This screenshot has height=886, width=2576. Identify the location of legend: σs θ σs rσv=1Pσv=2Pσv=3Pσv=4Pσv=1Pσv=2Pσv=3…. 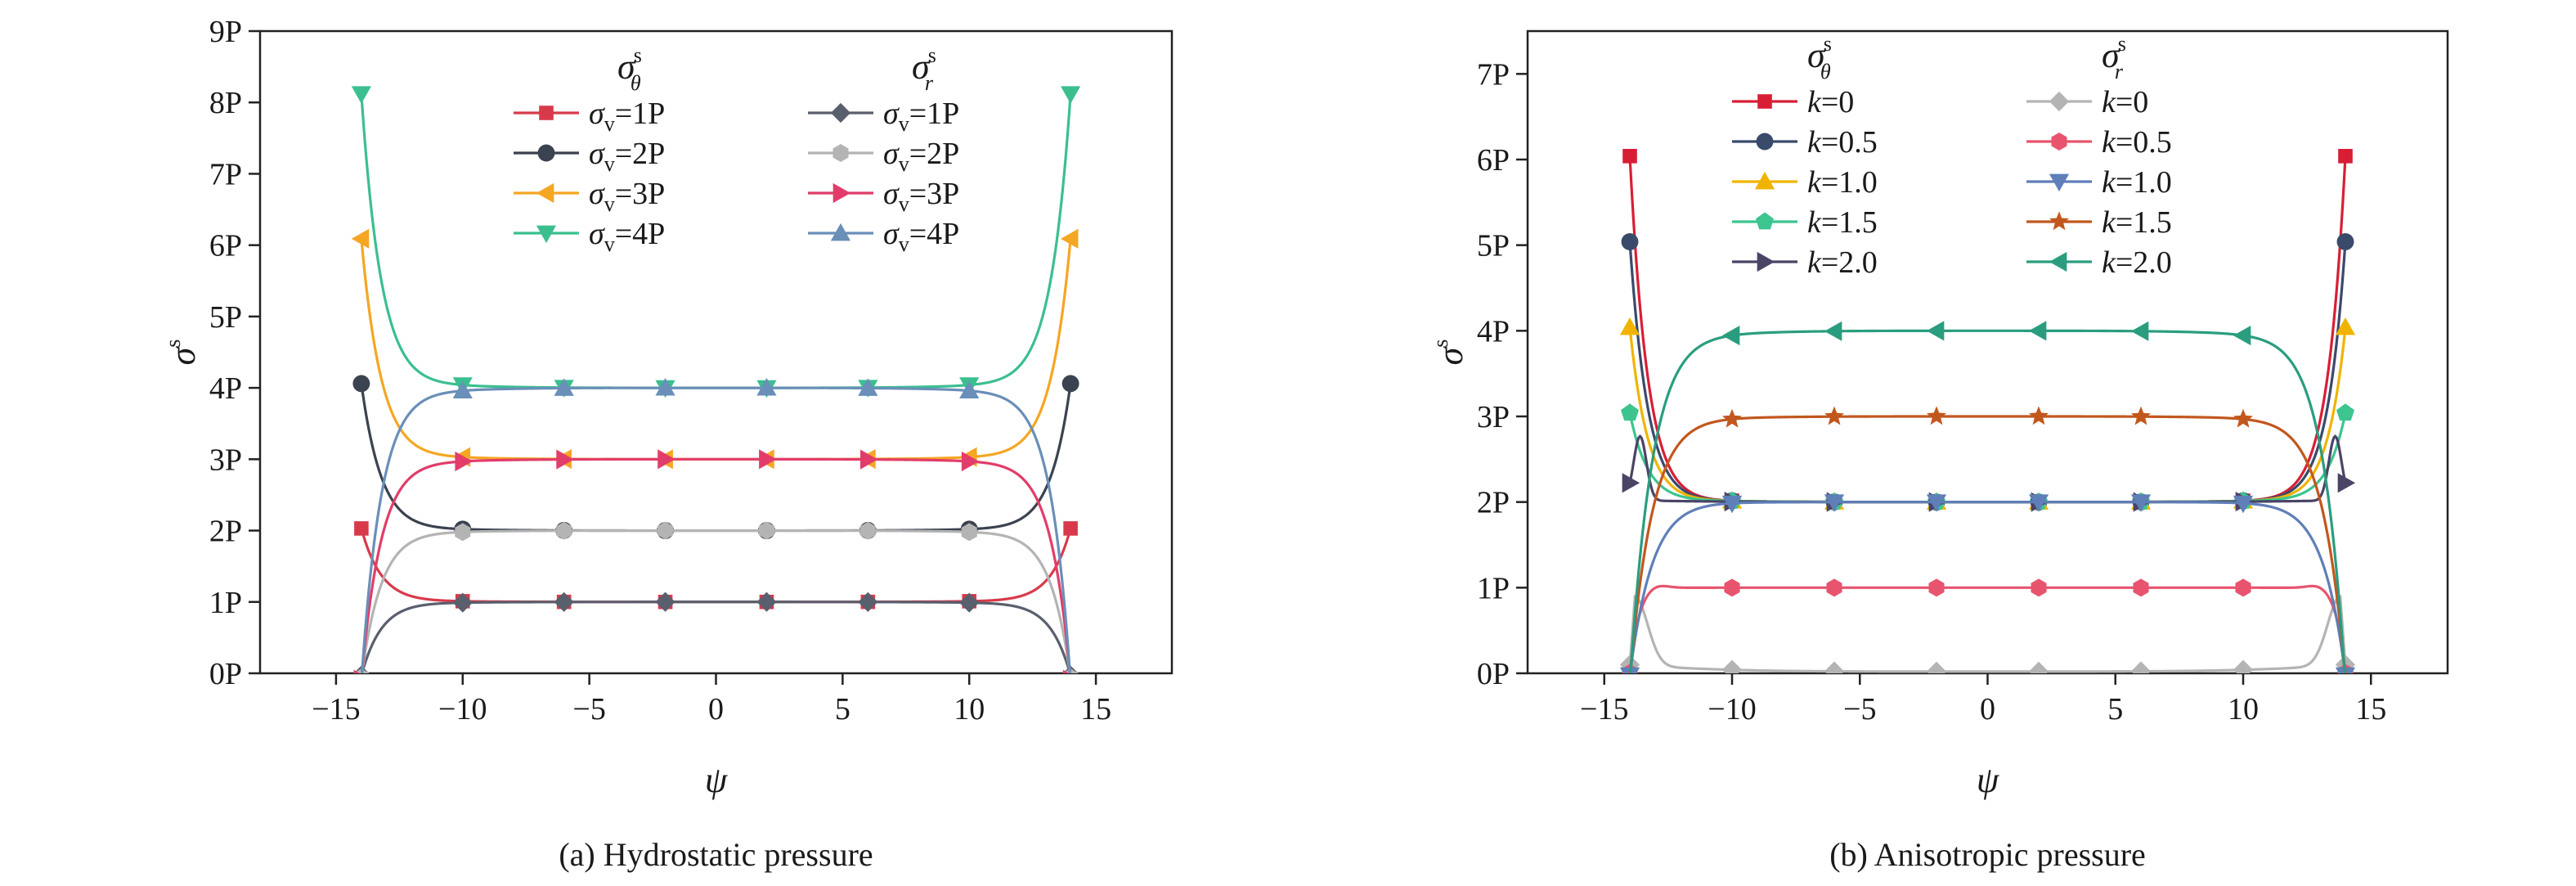
(736, 149).